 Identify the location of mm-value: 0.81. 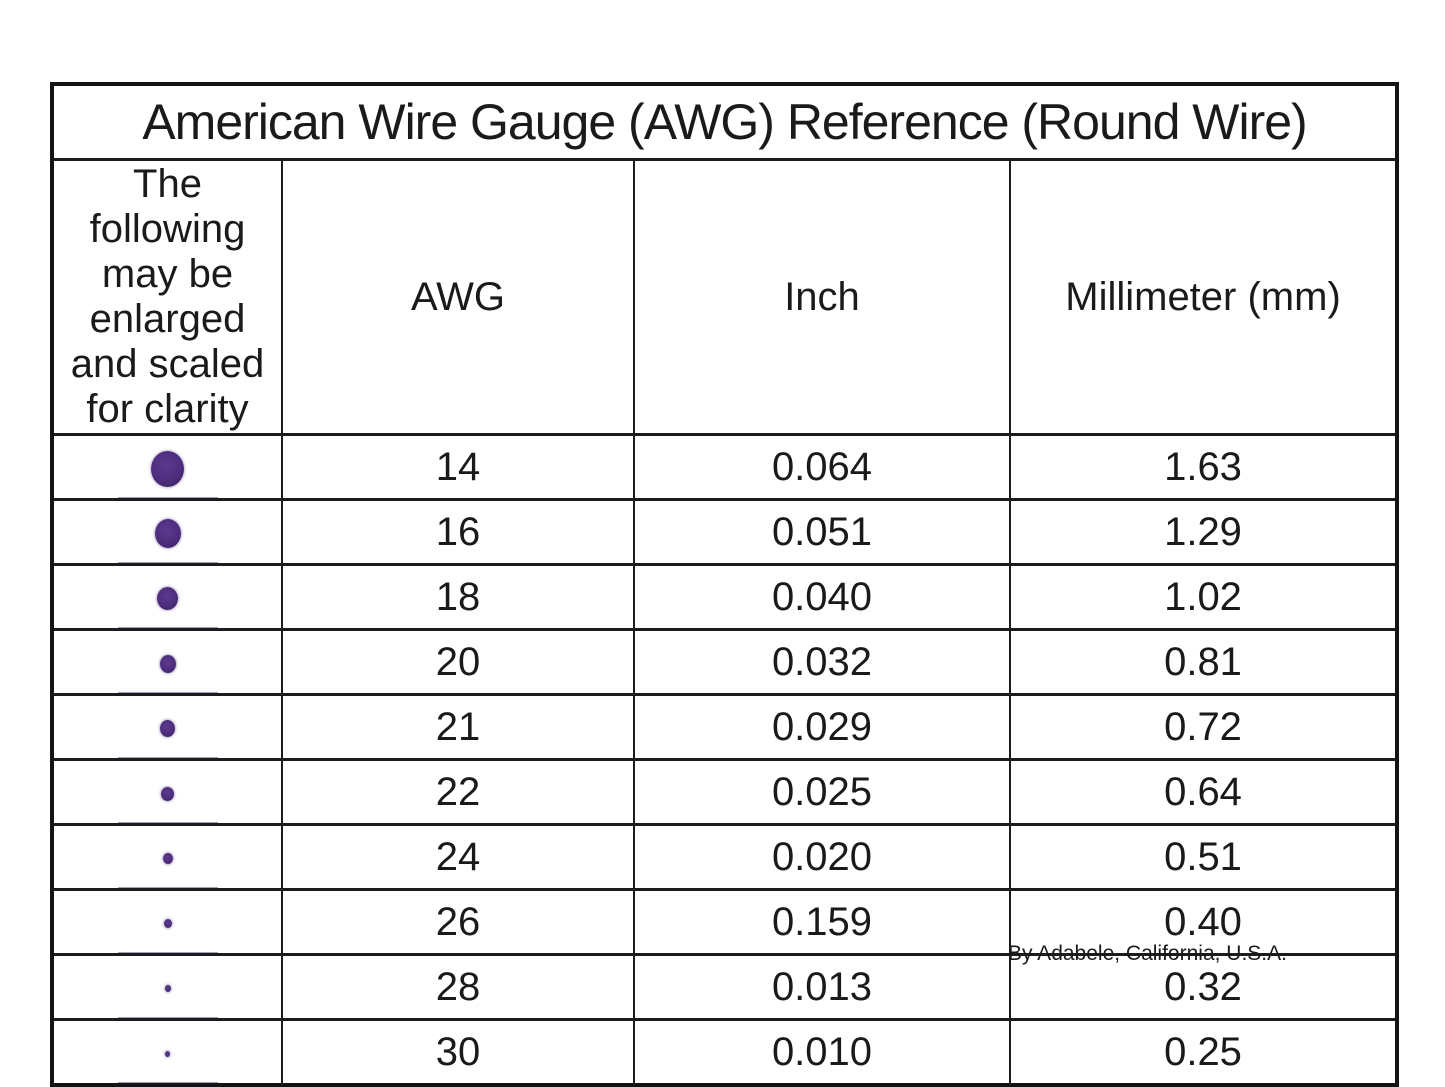
(1203, 662).